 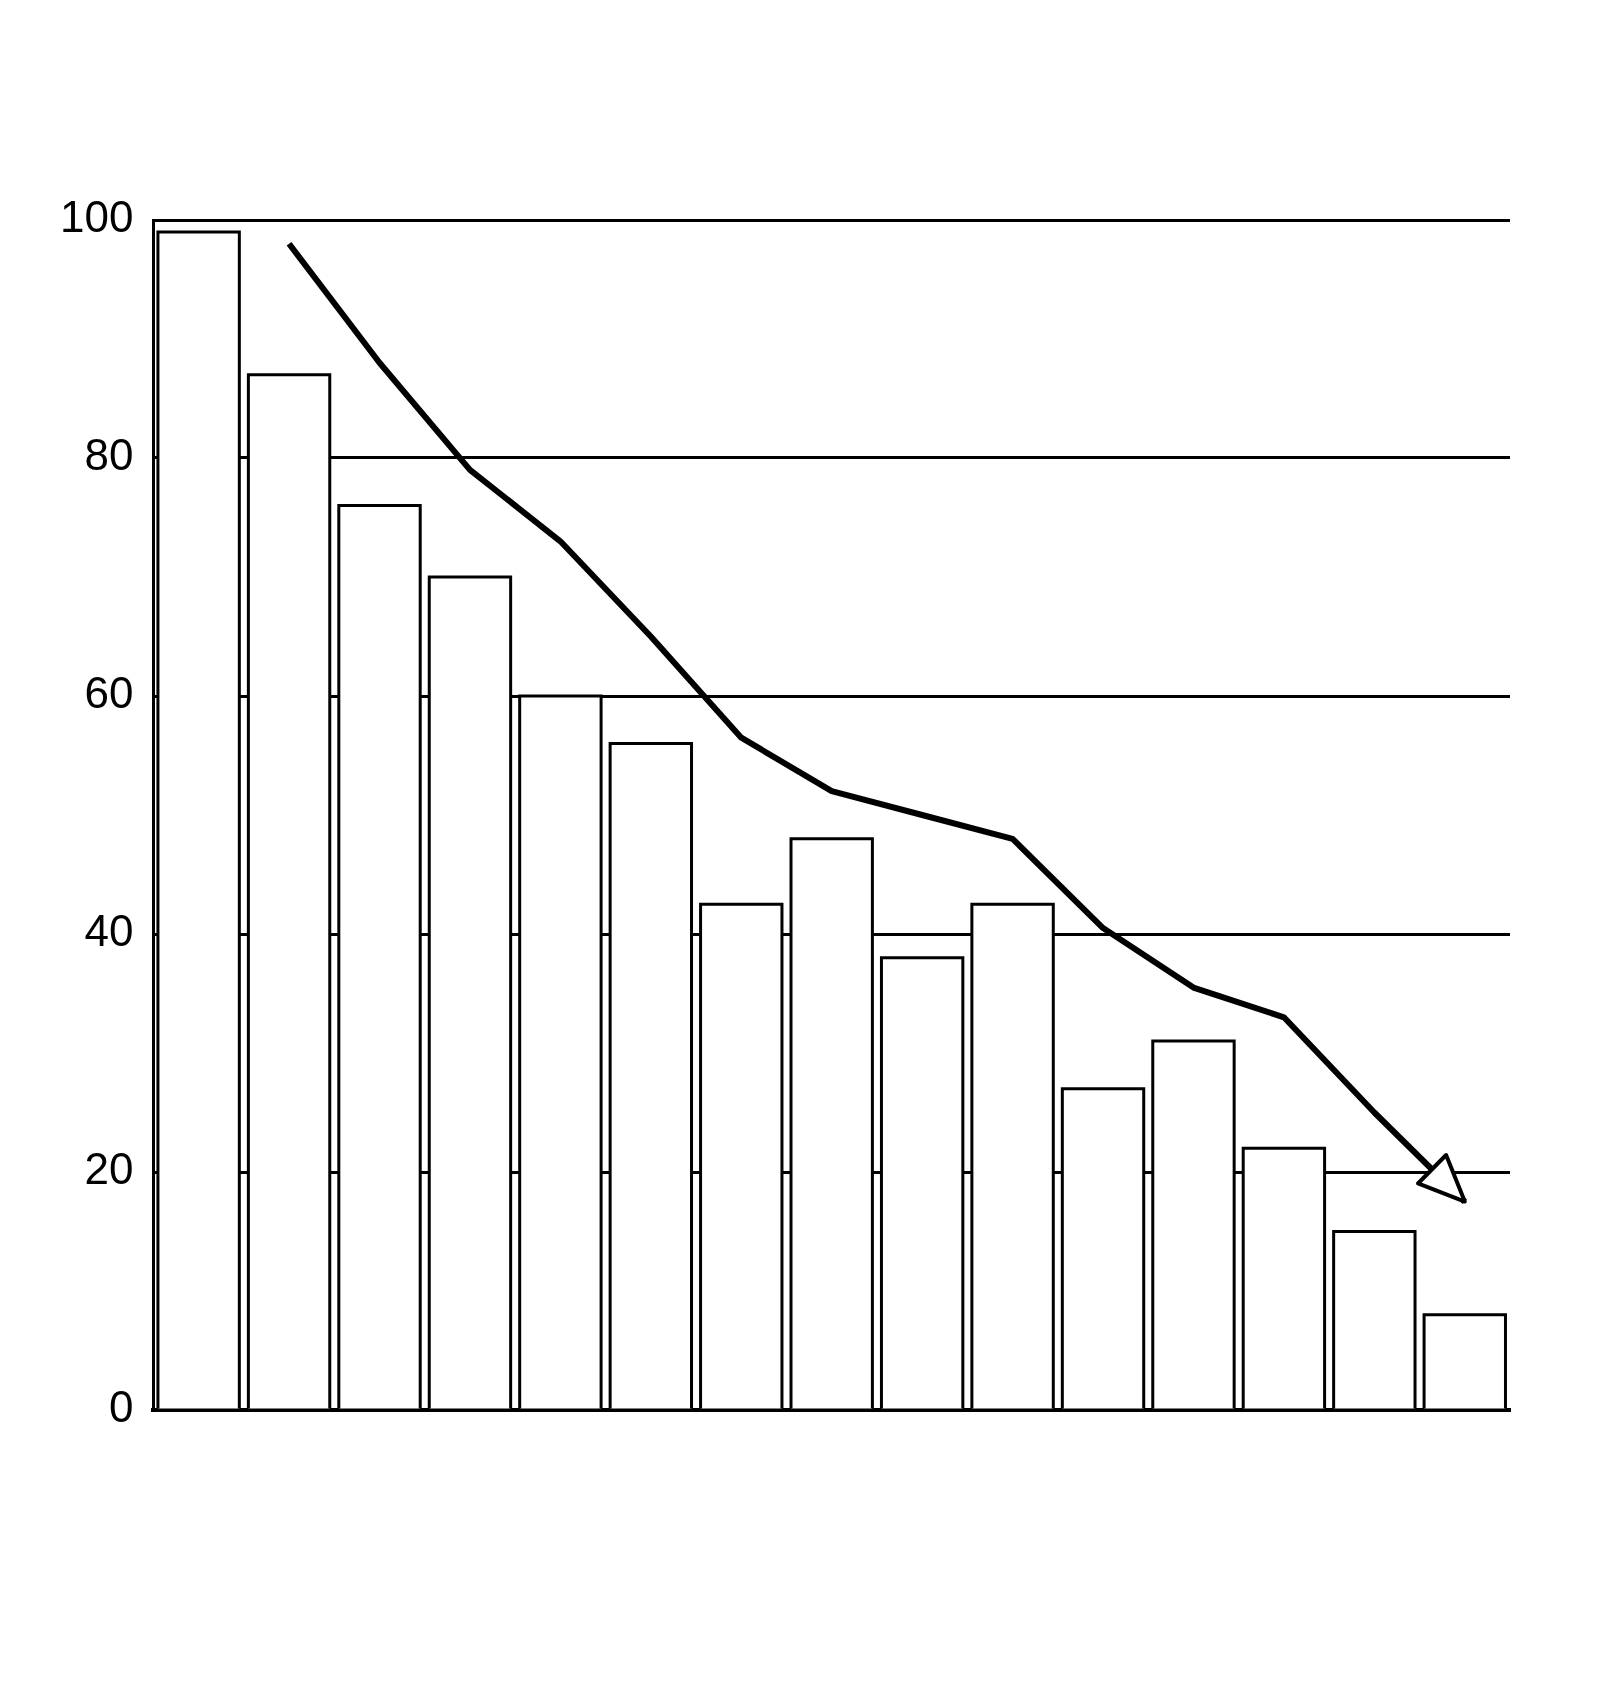 I want to click on y-tick-label: 80, so click(x=109, y=455).